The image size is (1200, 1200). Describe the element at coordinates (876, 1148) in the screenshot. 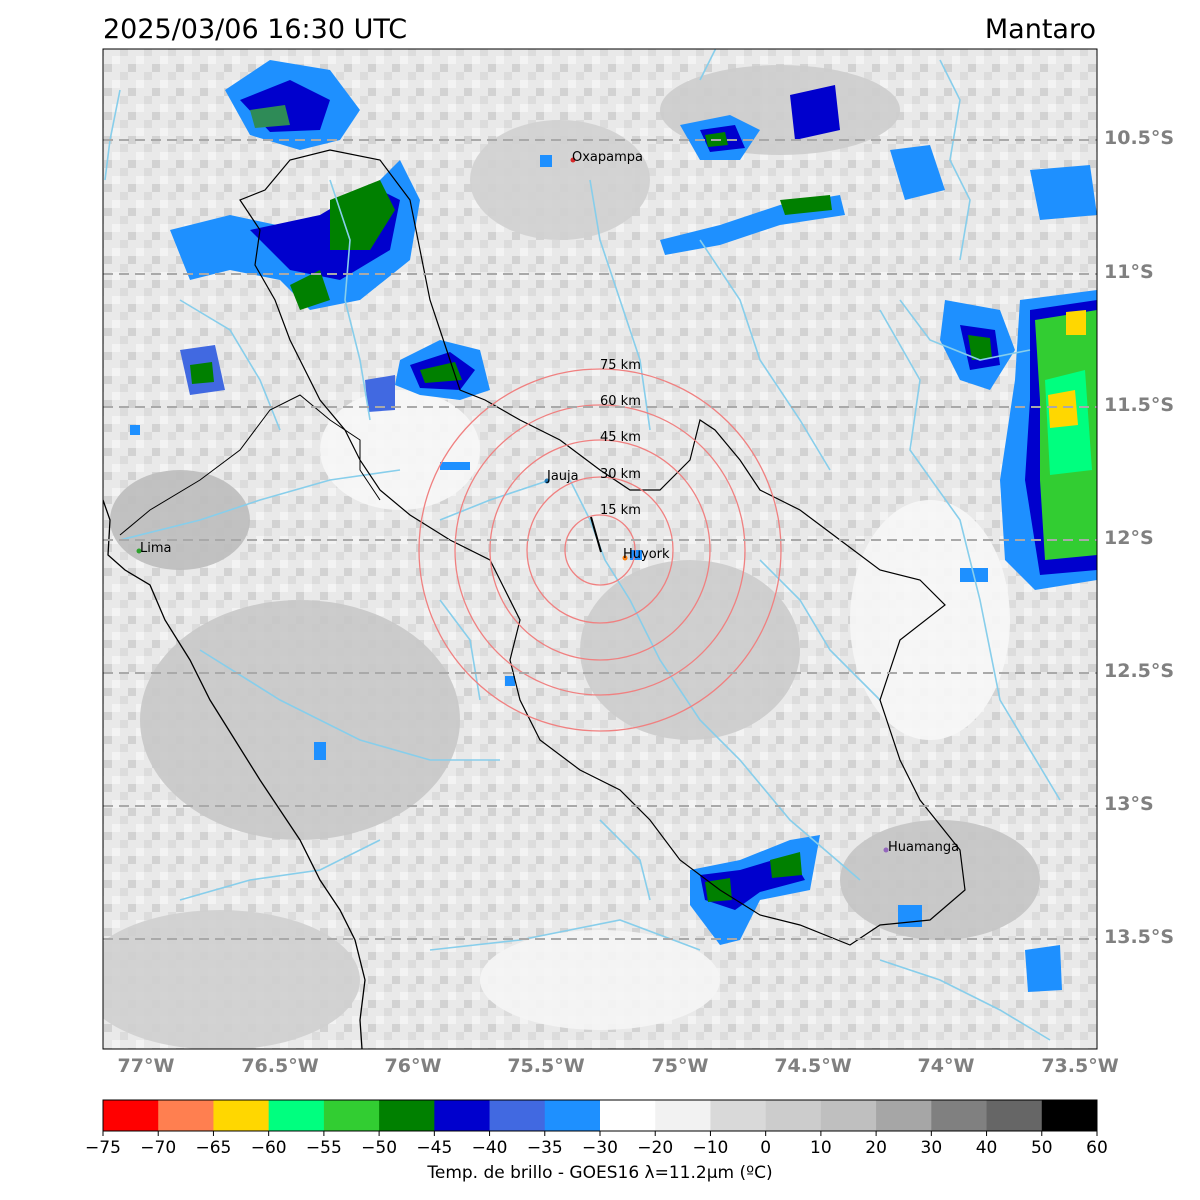

I see `colorbar-tick-label: 20` at that location.